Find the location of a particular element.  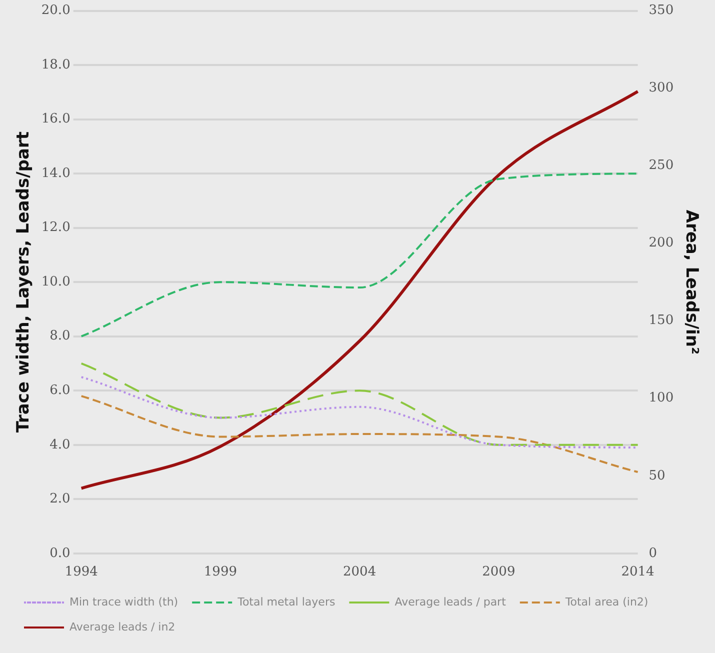

legend-label: Average leads / part is located at coordinates (450, 601).